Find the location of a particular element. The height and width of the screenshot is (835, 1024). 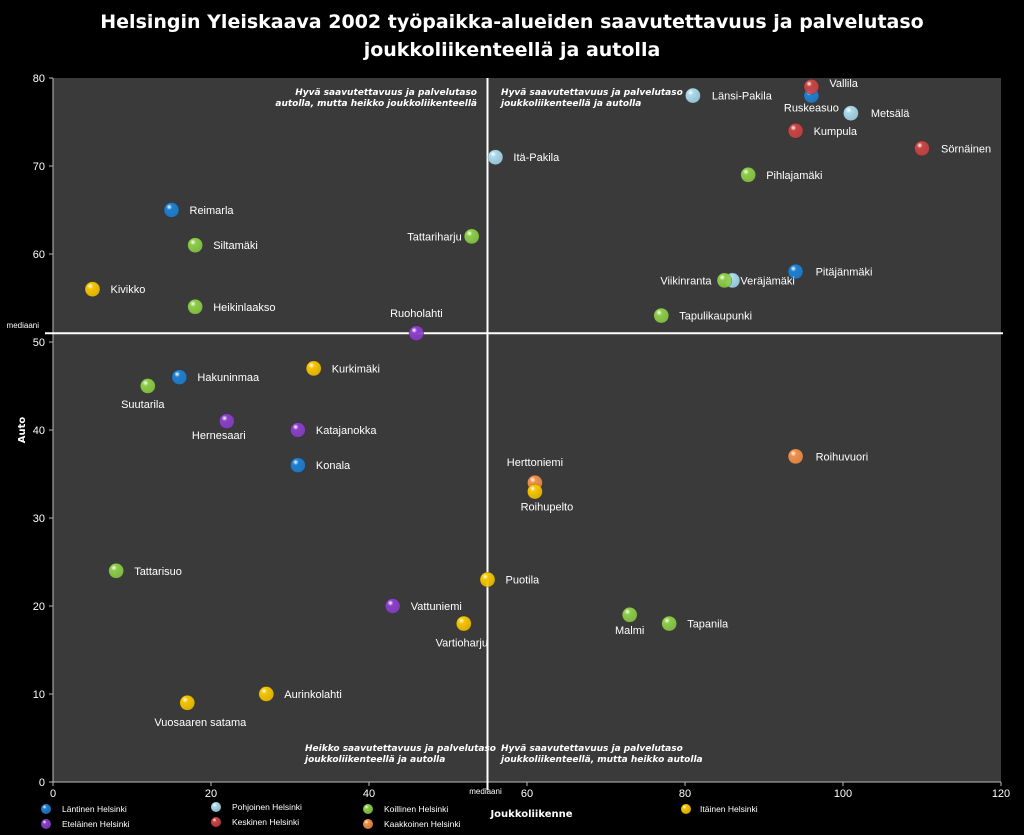

median-label-y: mediaani is located at coordinates (23, 325).